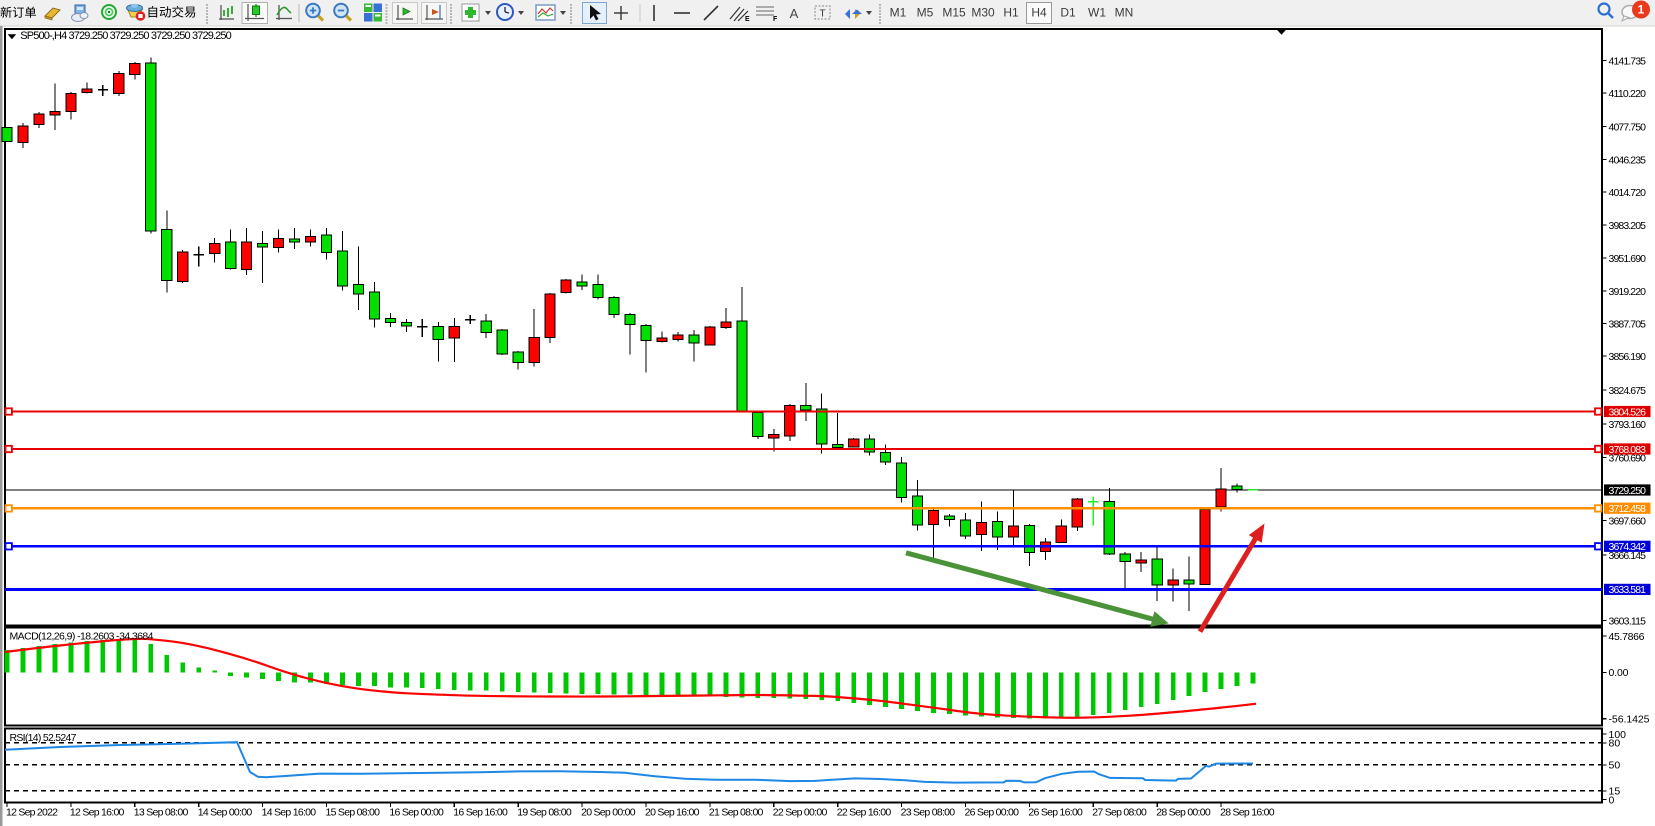  What do you see at coordinates (928, 813) in the screenshot?
I see `svg-text: 23 Sep 08:00` at bounding box center [928, 813].